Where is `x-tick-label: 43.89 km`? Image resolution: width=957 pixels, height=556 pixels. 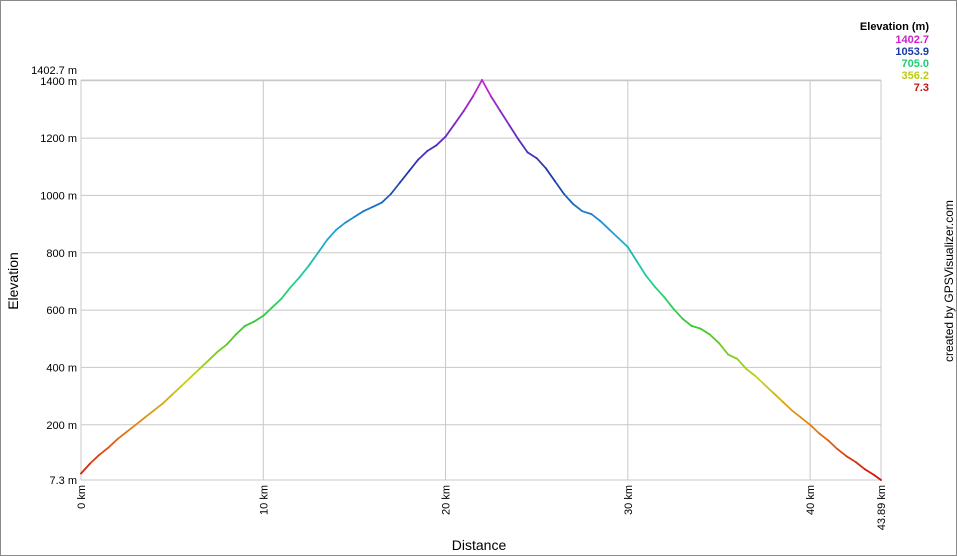 x-tick-label: 43.89 km is located at coordinates (882, 507).